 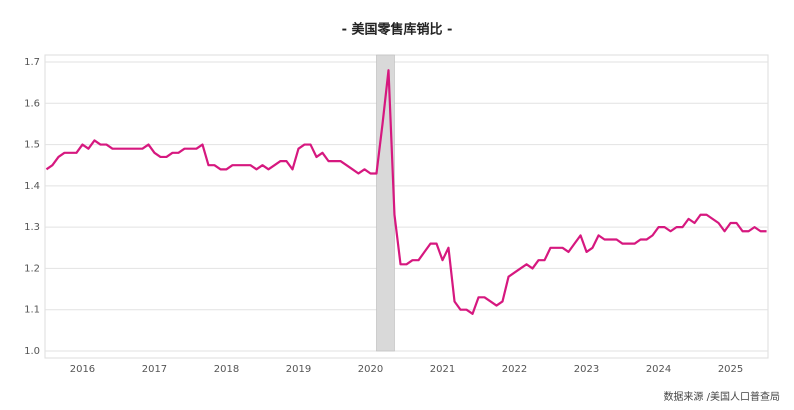 What do you see at coordinates (514, 369) in the screenshot?
I see `x-tick-label: 2022` at bounding box center [514, 369].